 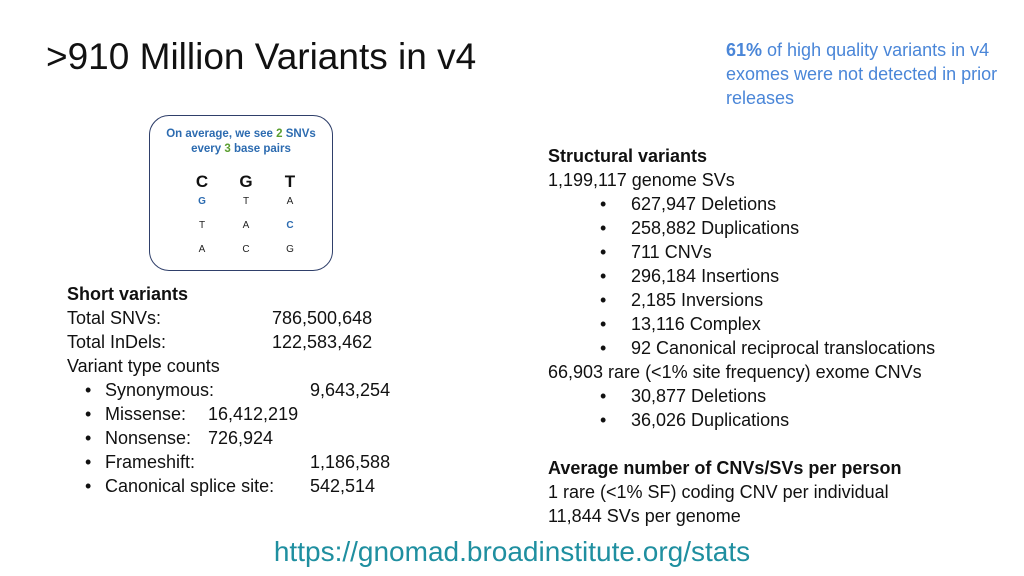 I want to click on type-value: 9,643,254, so click(x=350, y=390).